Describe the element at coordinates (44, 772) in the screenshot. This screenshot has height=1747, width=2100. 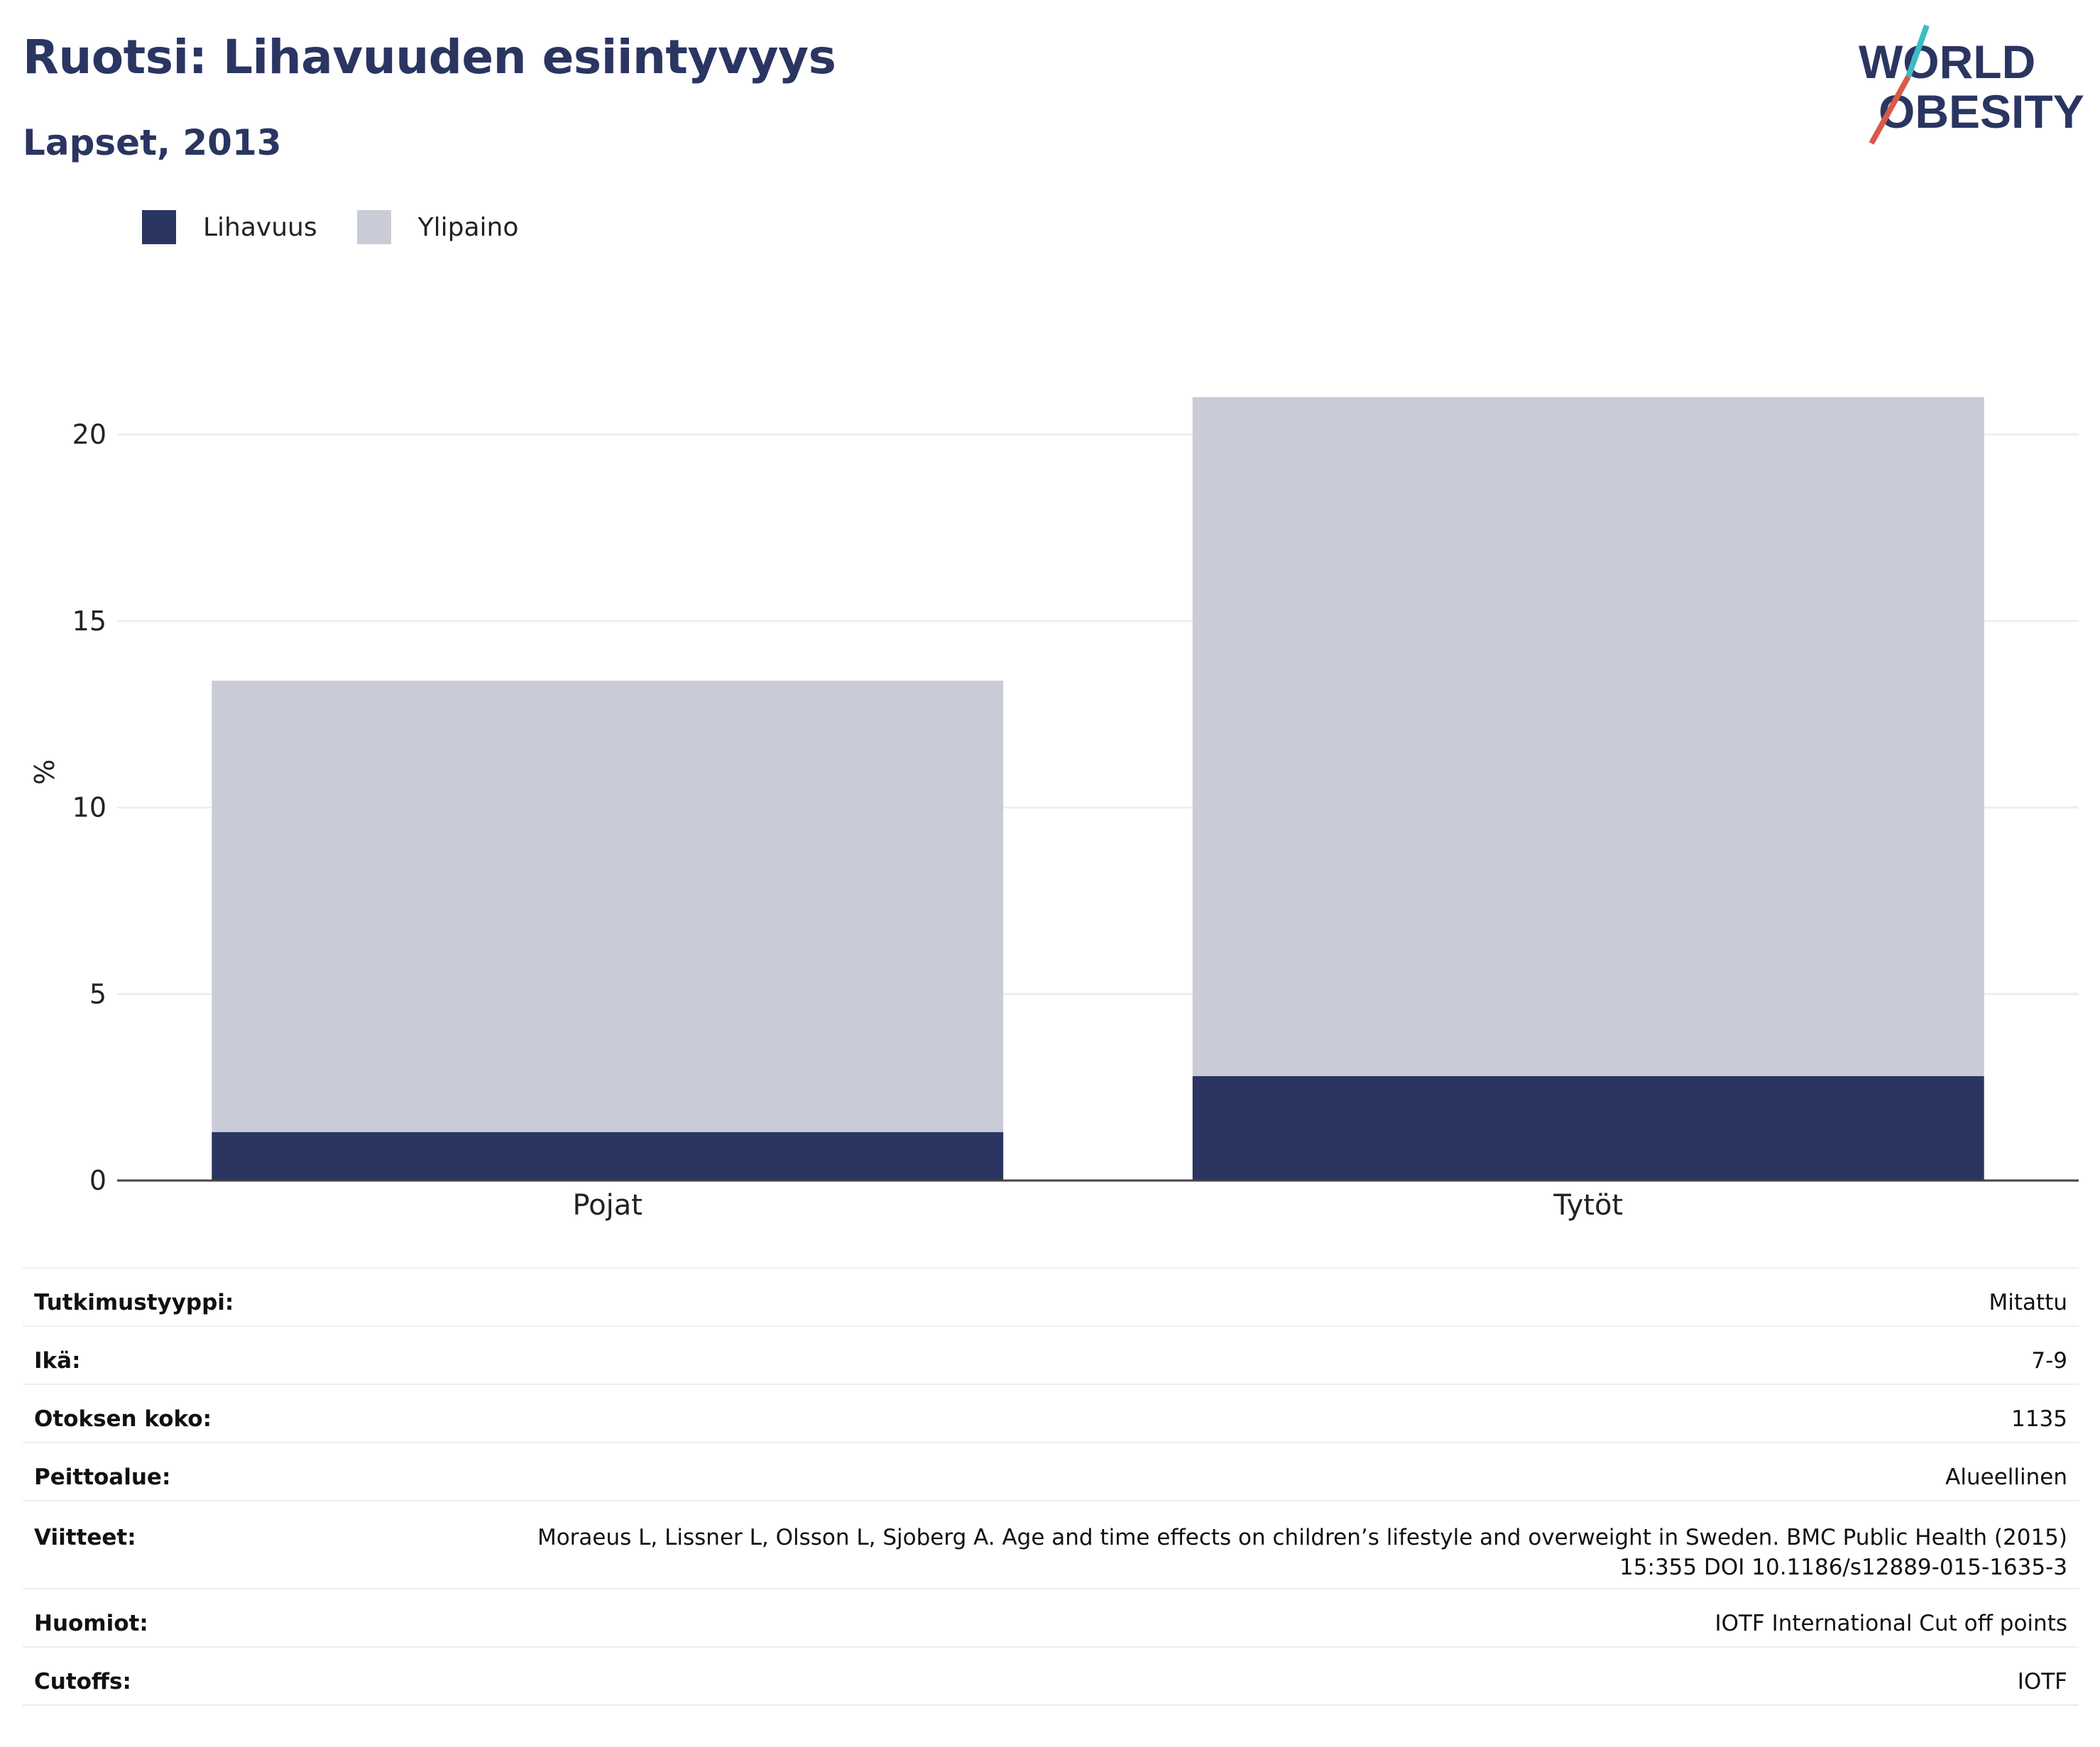
I see `y-axis-label: %` at that location.